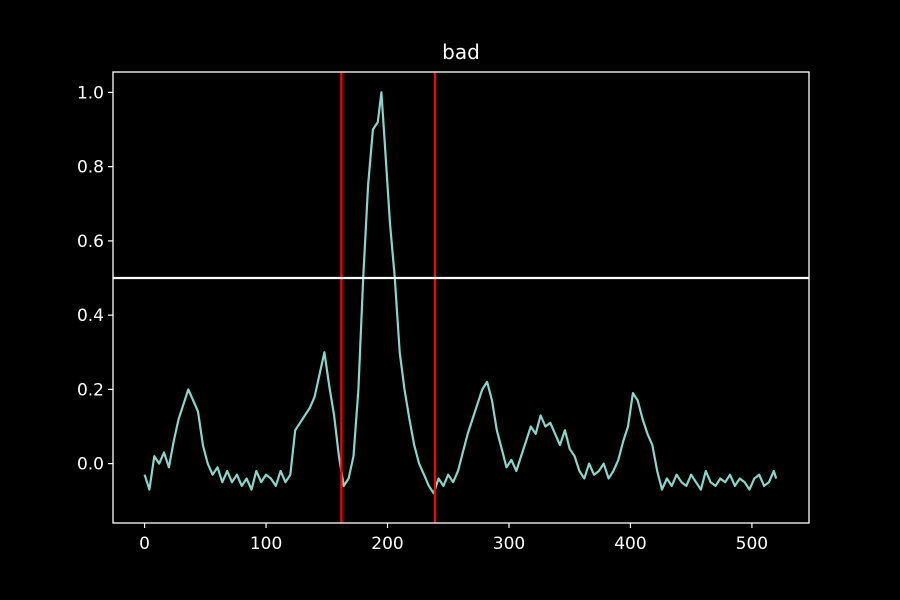  I want to click on y-tick-label: 0.4, so click(90, 316).